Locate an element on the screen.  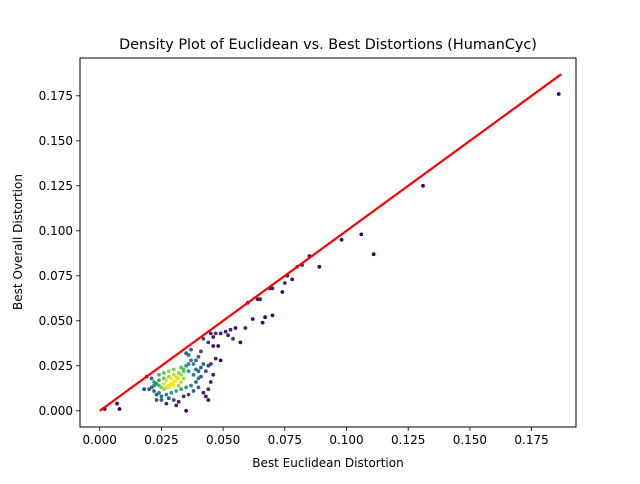
y-tick-label: 0.075 is located at coordinates (56, 276).